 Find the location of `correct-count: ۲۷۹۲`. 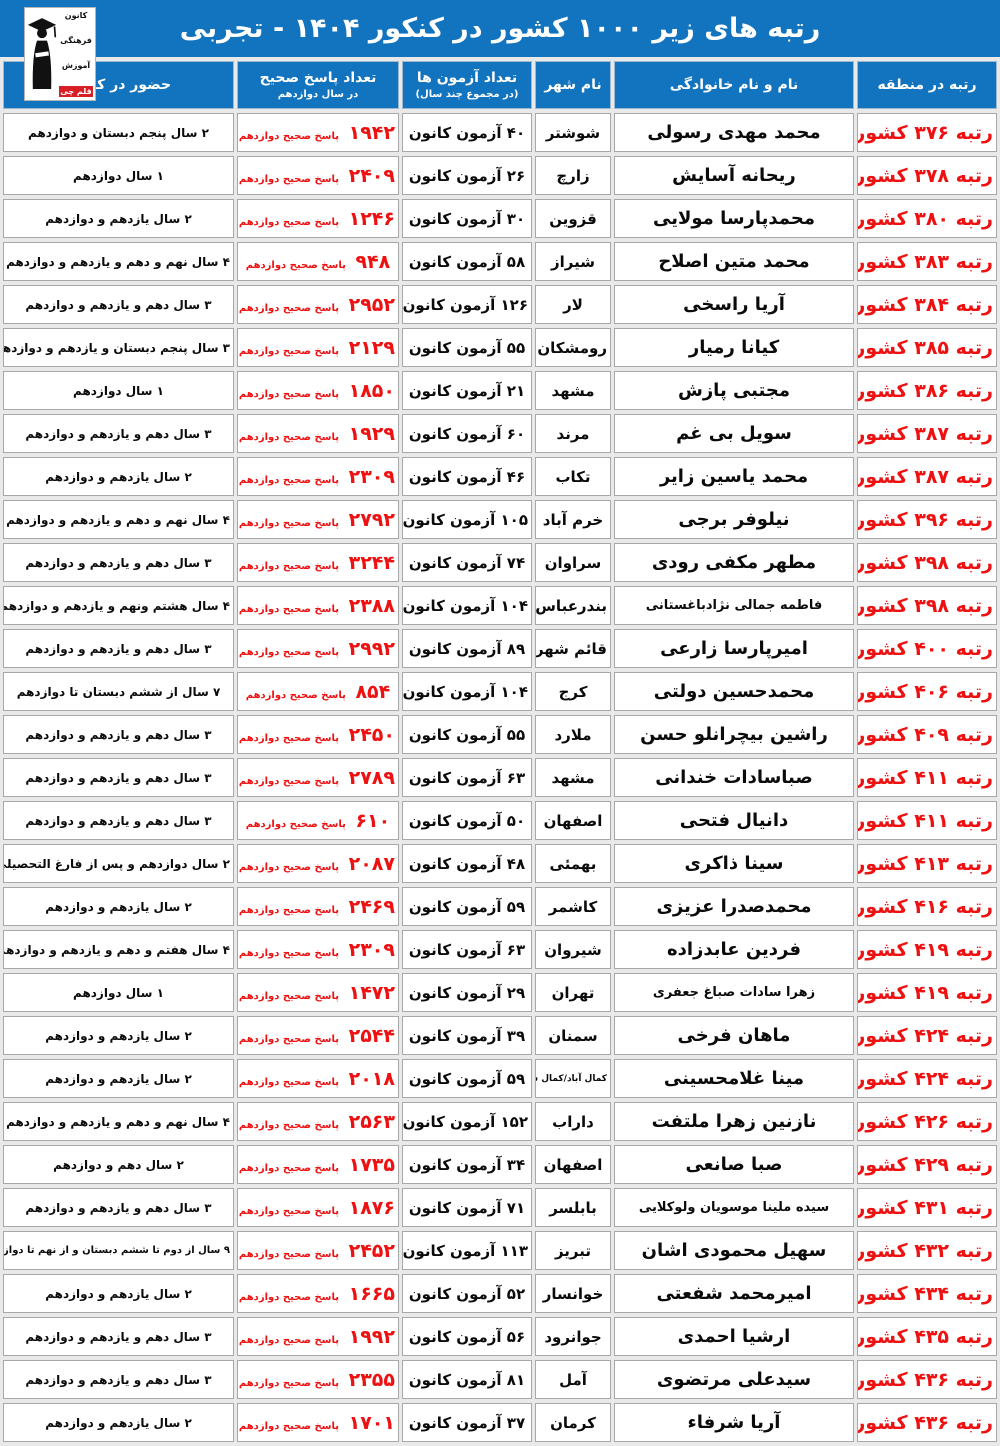

correct-count: ۲۷۹۲ is located at coordinates (371, 519).